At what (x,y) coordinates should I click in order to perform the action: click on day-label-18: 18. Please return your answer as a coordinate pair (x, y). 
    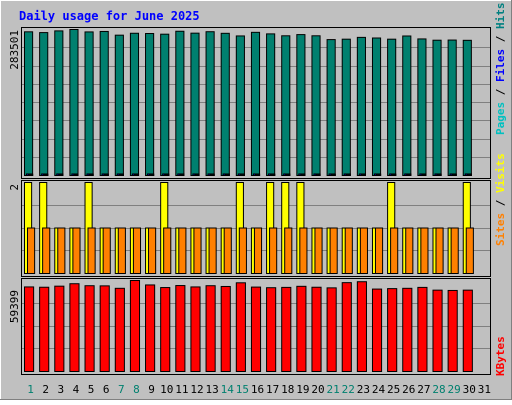
    Looking at the image, I should click on (287, 389).